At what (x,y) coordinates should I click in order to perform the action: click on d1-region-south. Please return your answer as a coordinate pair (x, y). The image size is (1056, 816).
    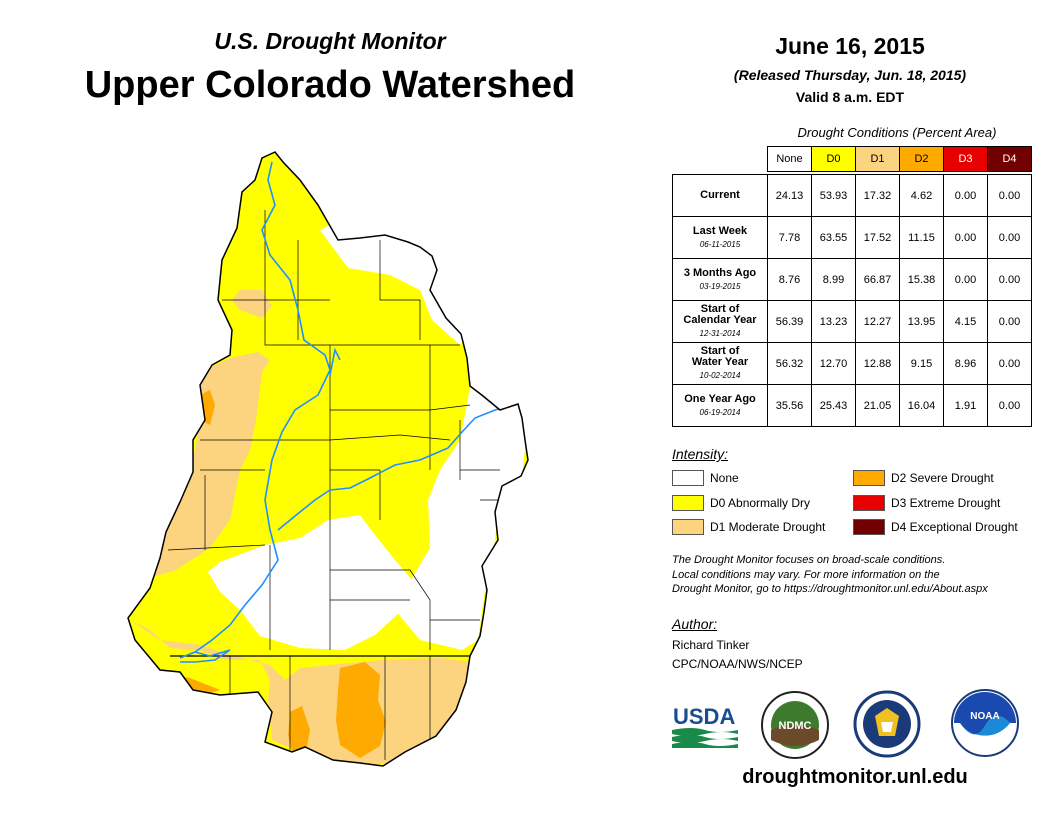
    Looking at the image, I should click on (301, 693).